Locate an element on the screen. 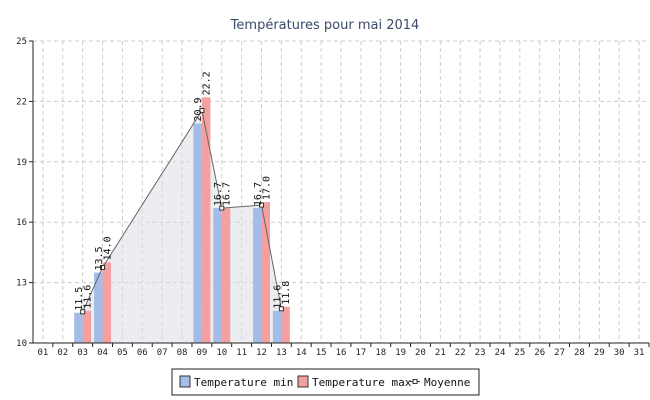 The width and height of the screenshot is (650, 400). bar-temperature-min-label: 11.5 is located at coordinates (79, 299).